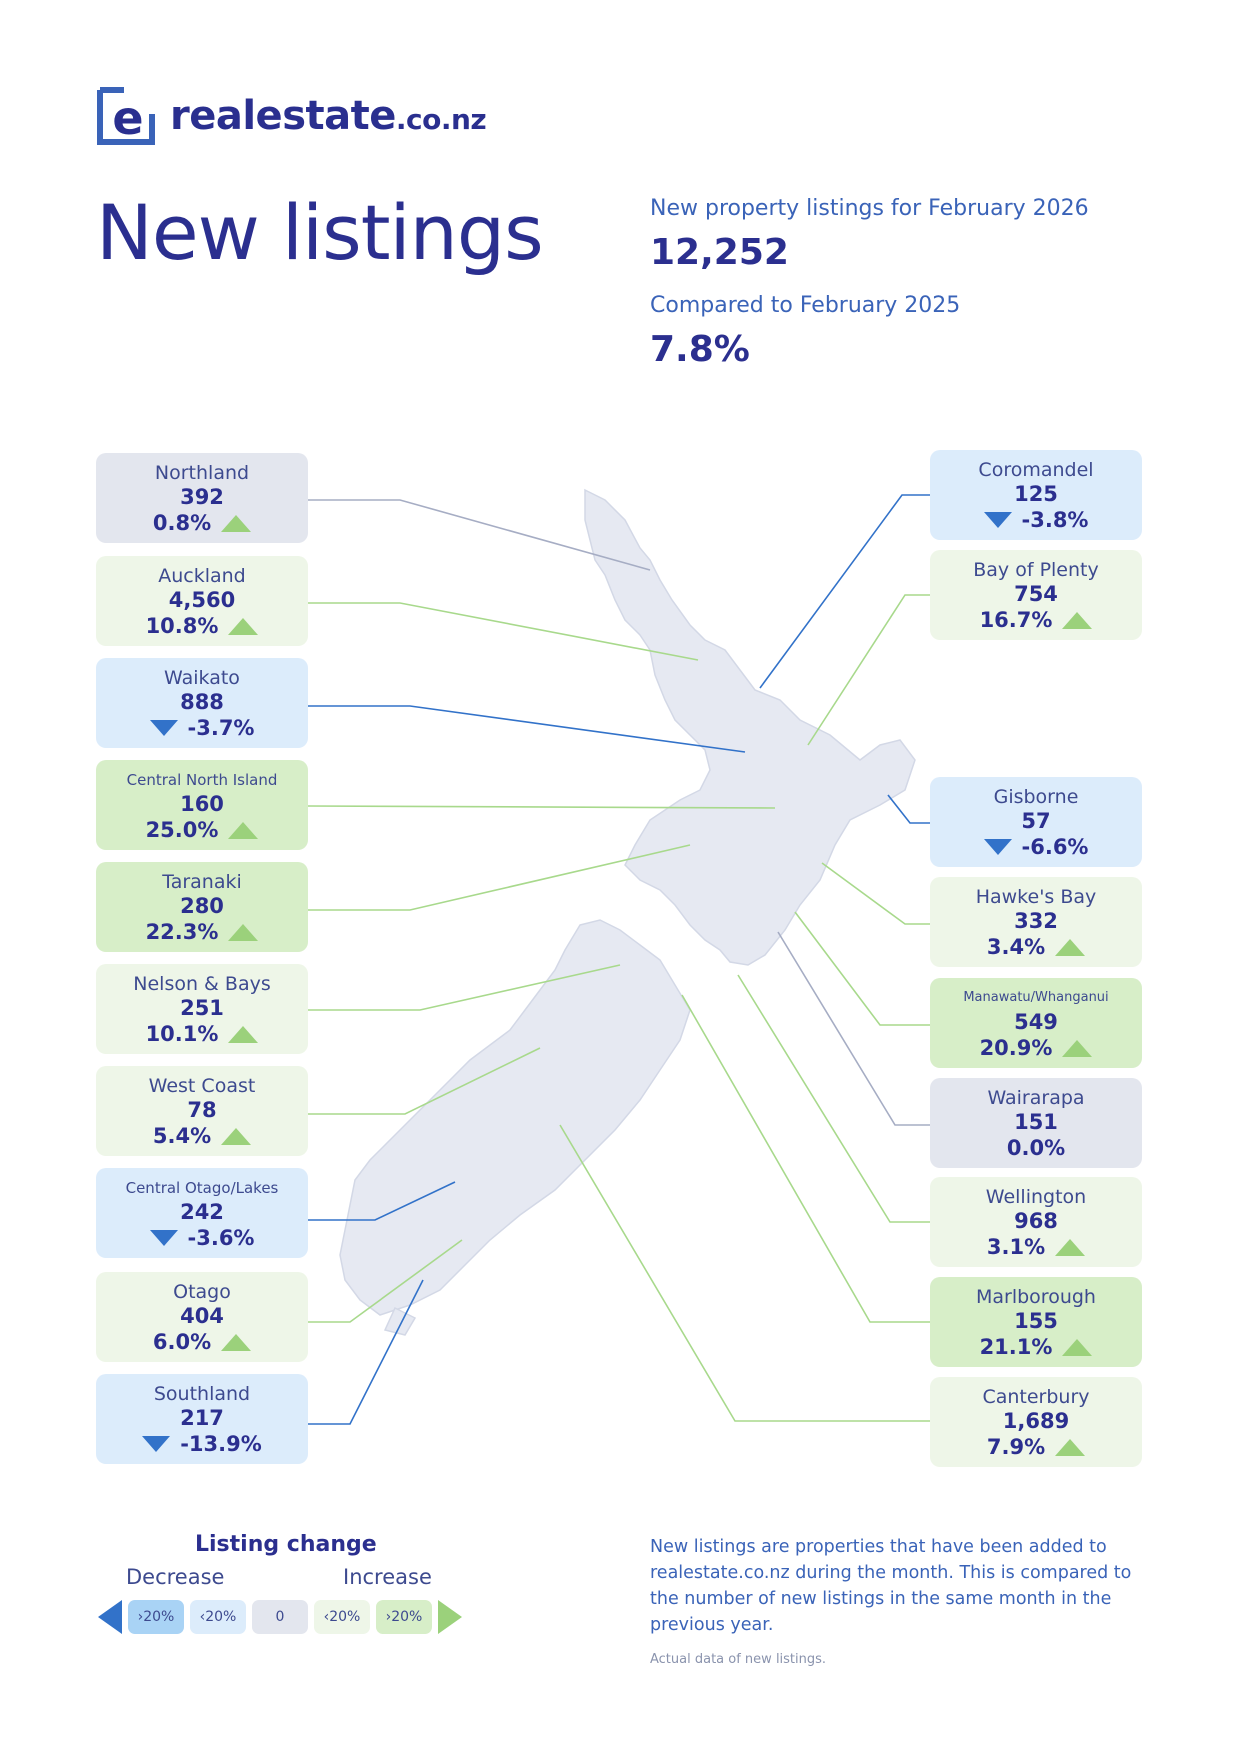  What do you see at coordinates (1016, 620) in the screenshot?
I see `region-change: 16.7%` at bounding box center [1016, 620].